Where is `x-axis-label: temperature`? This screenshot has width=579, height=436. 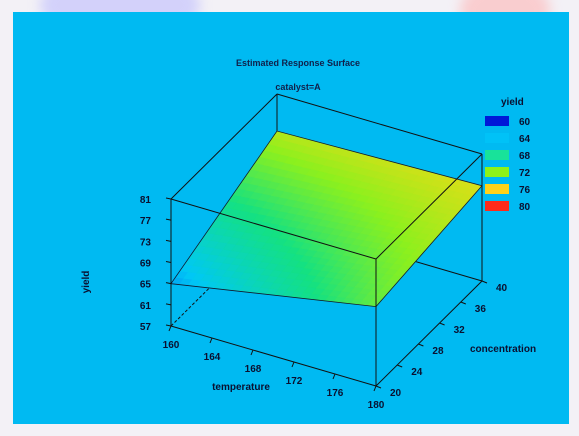
x-axis-label: temperature is located at coordinates (241, 387).